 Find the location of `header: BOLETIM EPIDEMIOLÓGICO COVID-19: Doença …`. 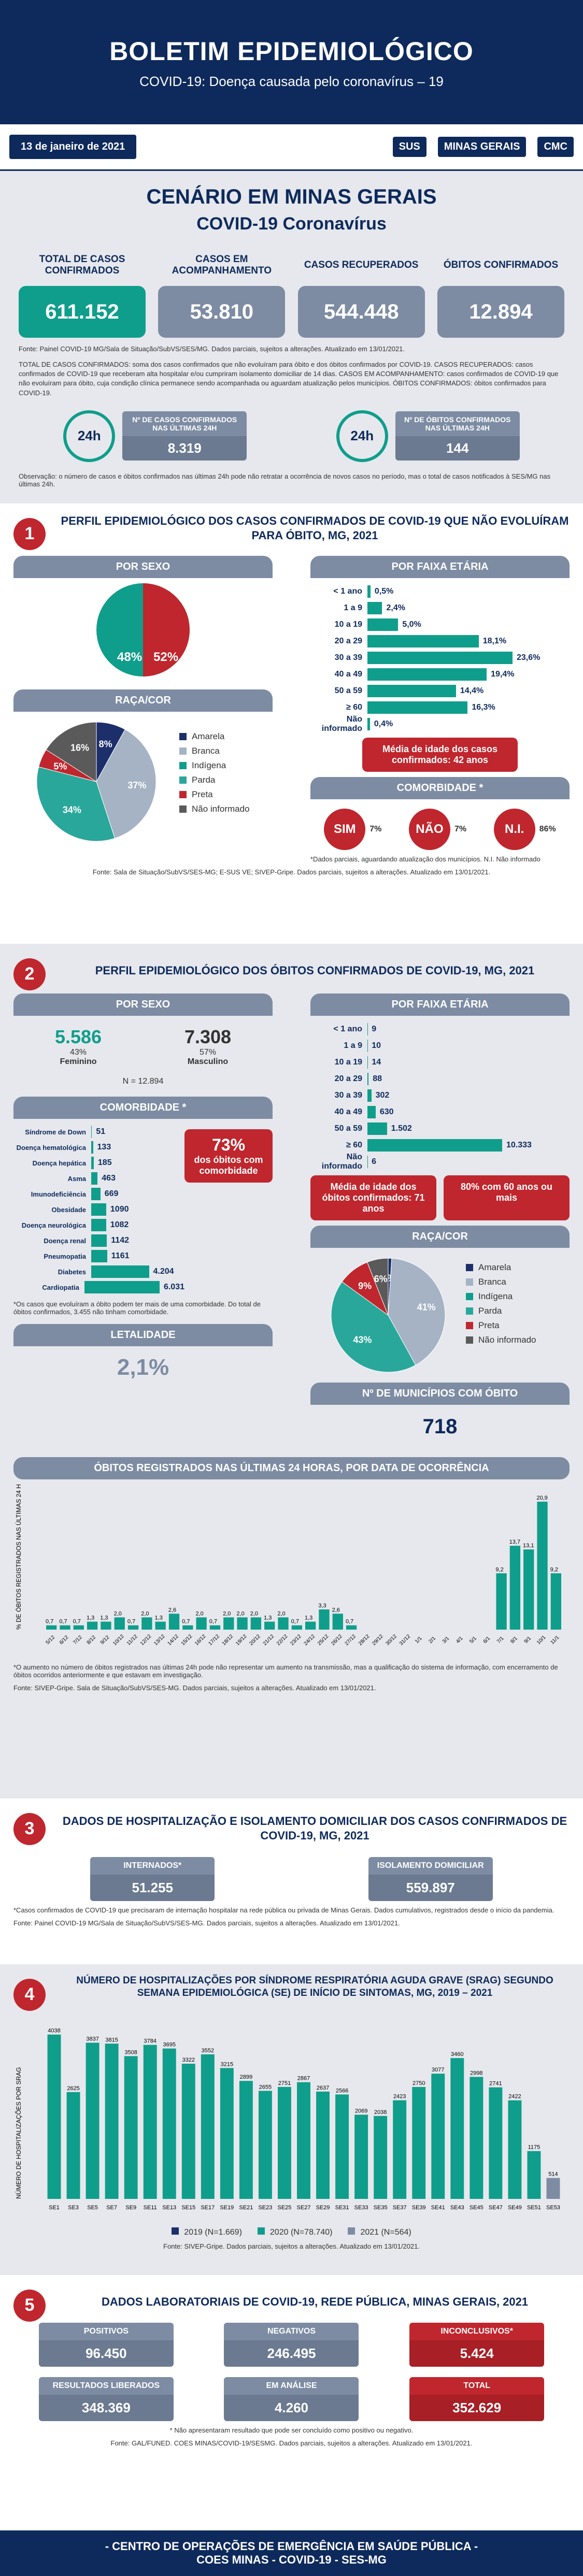

header: BOLETIM EPIDEMIOLÓGICO COVID-19: Doença … is located at coordinates (291, 62).